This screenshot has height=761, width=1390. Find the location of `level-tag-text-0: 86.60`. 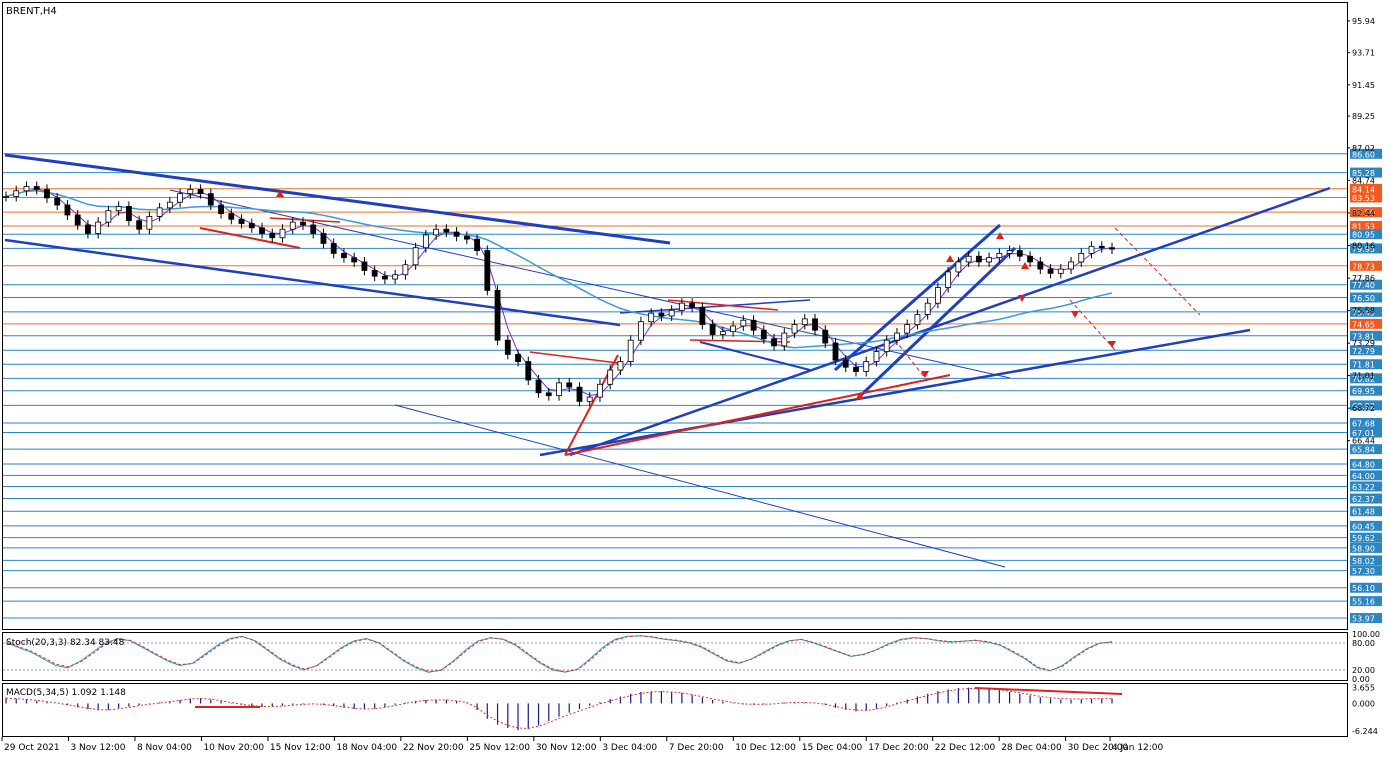

level-tag-text-0: 86.60 is located at coordinates (1363, 154).